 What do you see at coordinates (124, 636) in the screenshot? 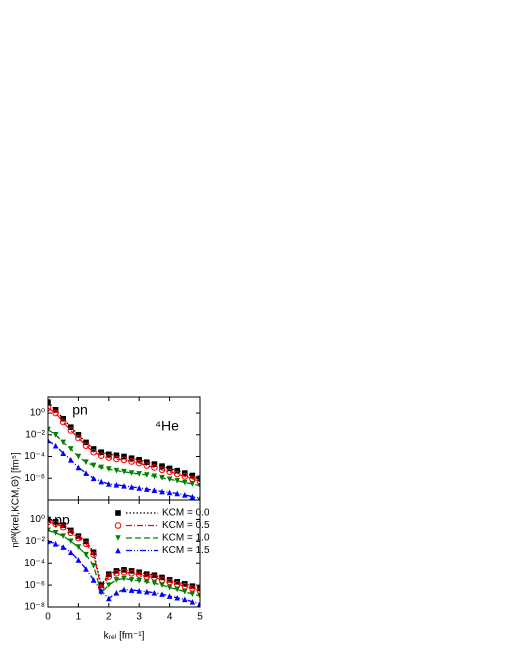
I see `x-axis-label: kᵣₑₗ [fm⁻¹]` at bounding box center [124, 636].